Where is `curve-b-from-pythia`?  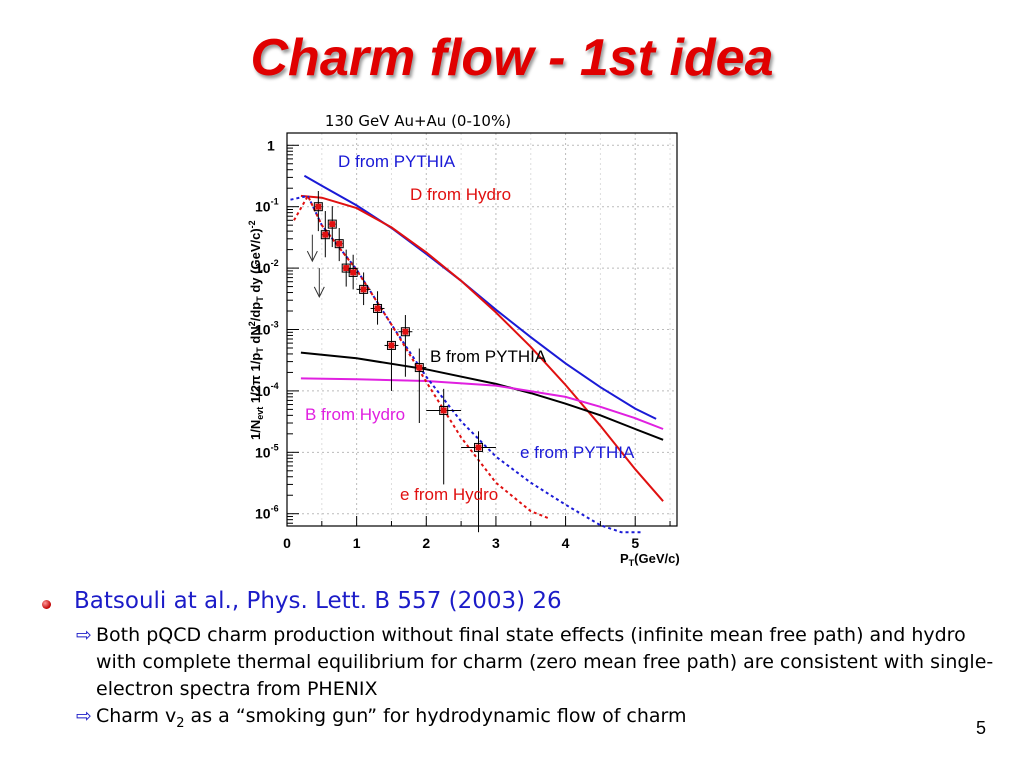 curve-b-from-pythia is located at coordinates (482, 396).